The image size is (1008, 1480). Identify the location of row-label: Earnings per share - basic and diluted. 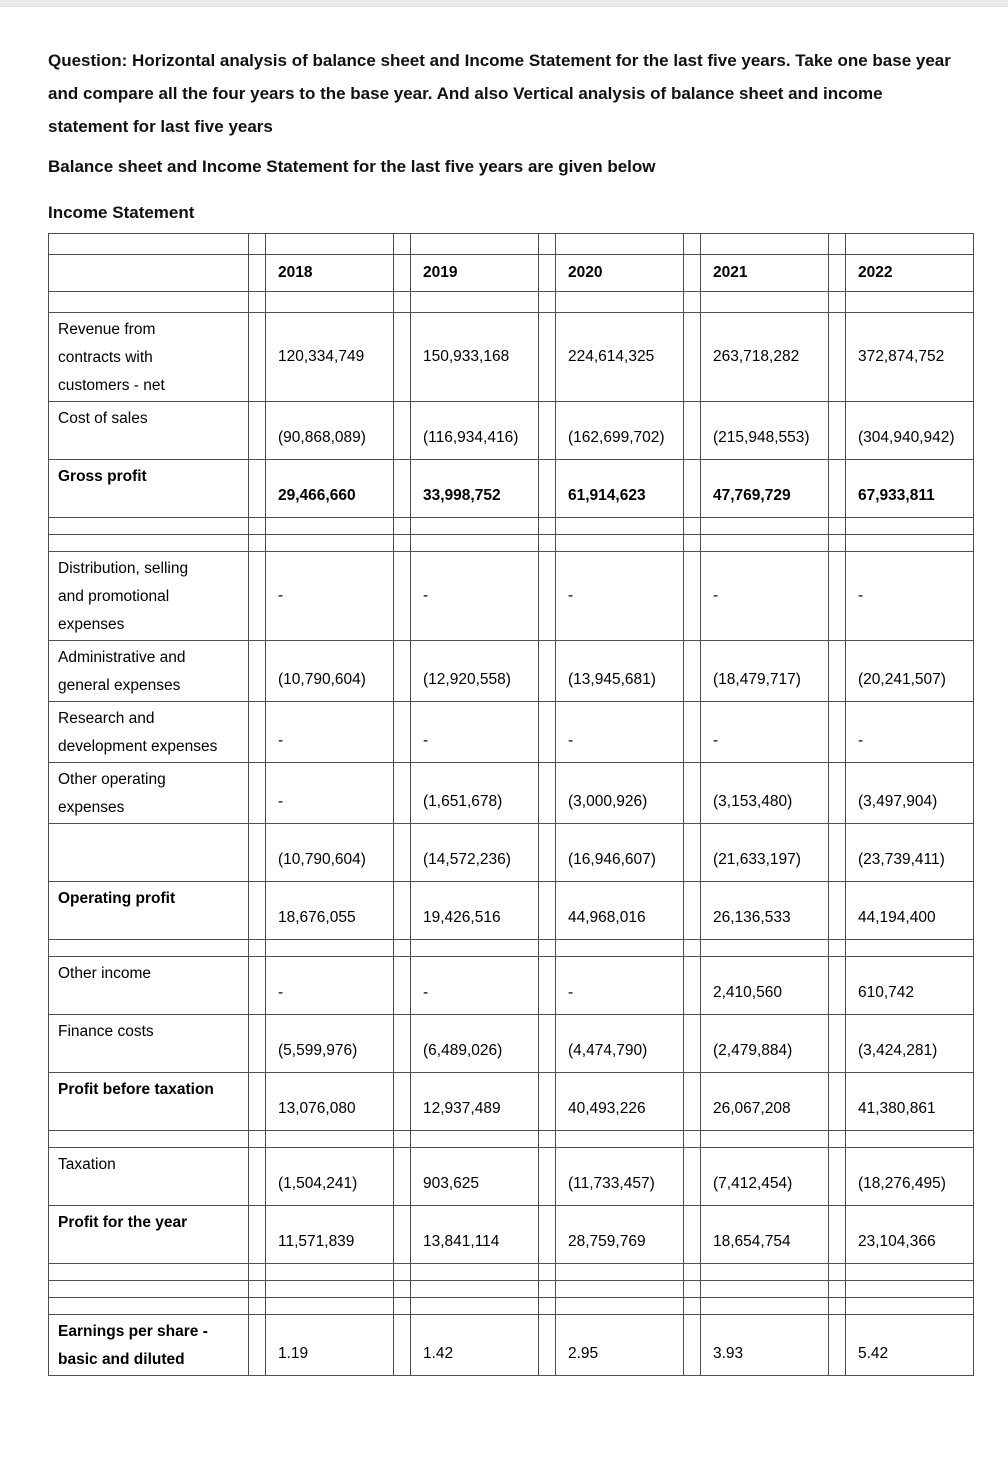
(148, 1345).